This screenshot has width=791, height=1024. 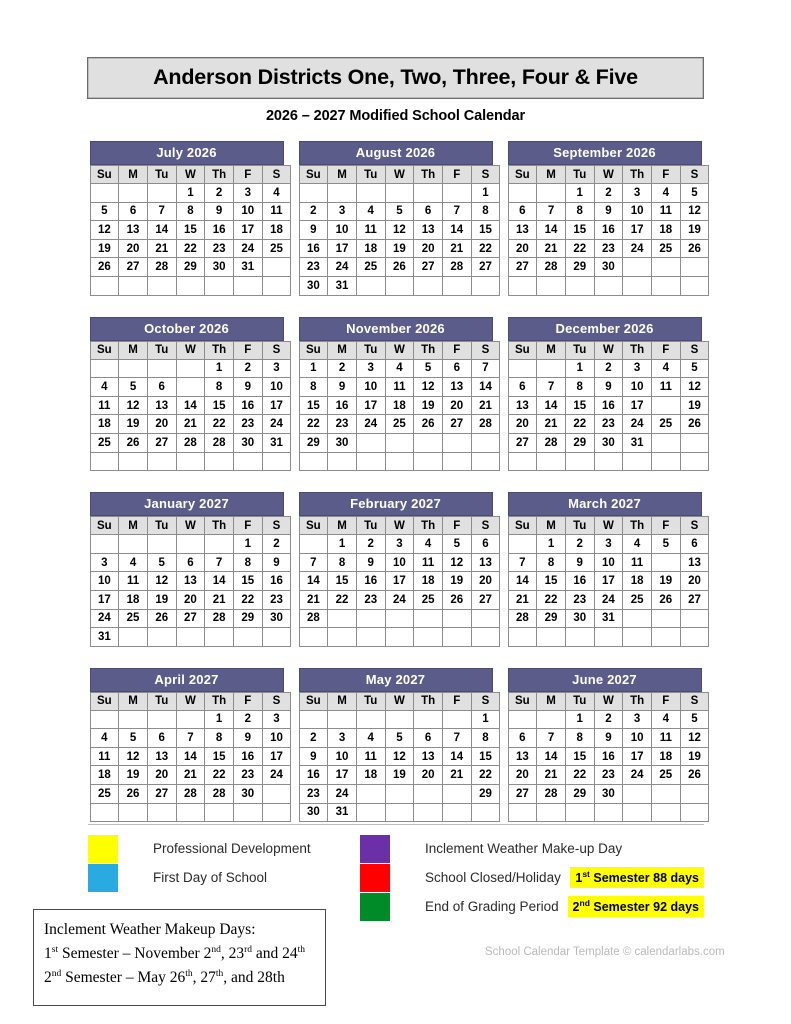 I want to click on day-cell: 24, so click(x=342, y=267).